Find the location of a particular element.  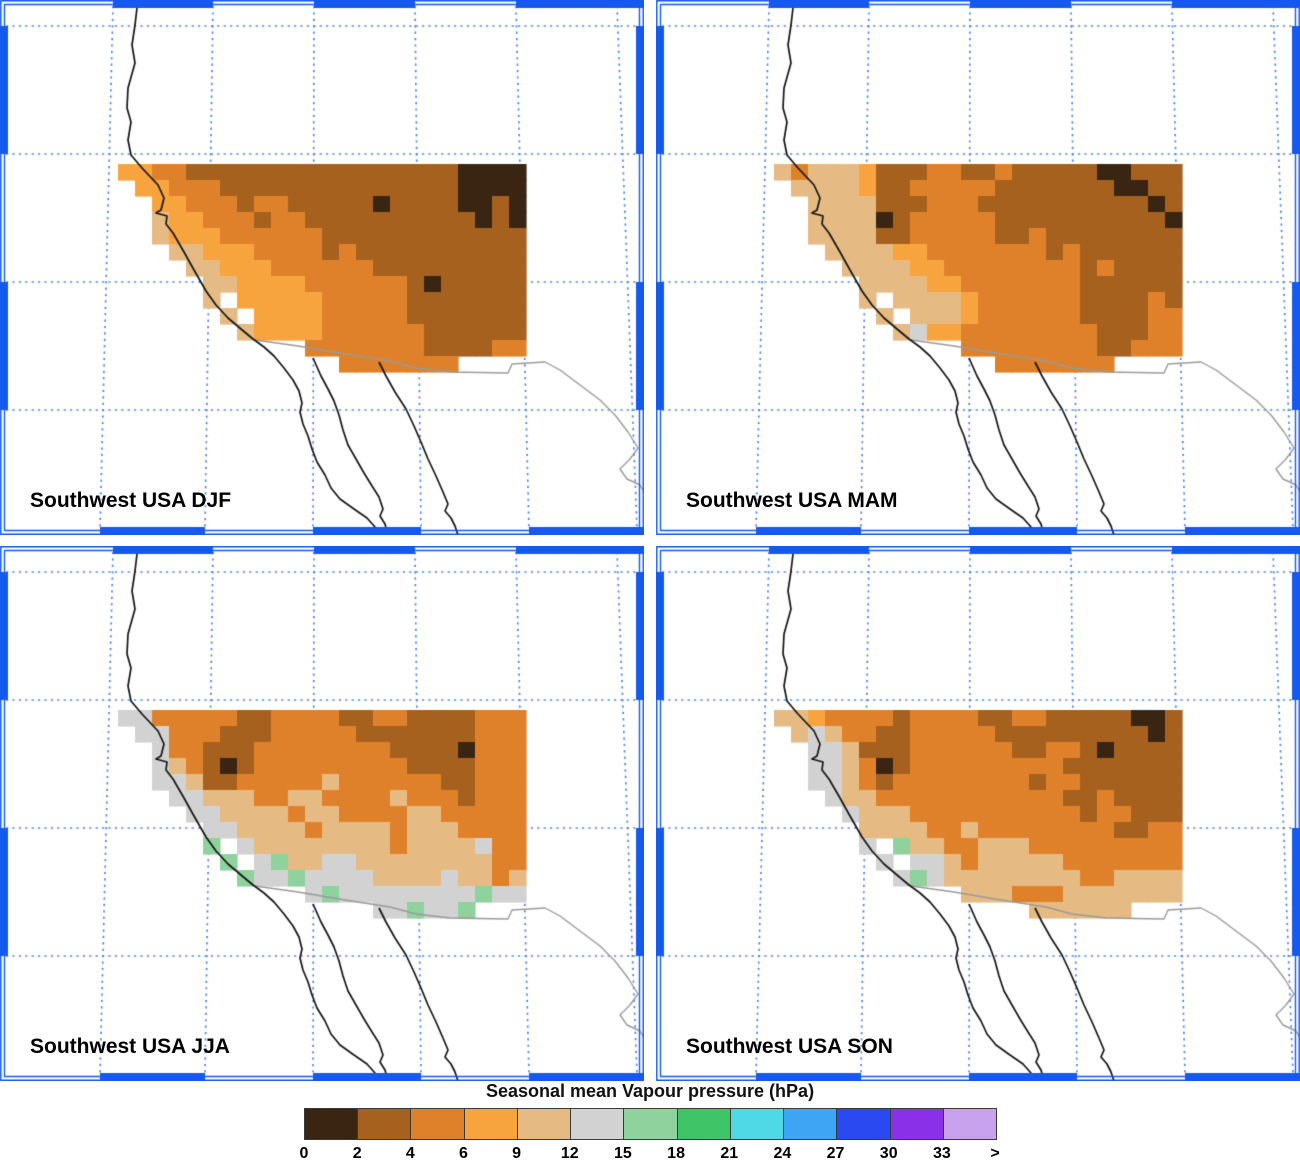

colorbar-tick-label: 6 is located at coordinates (463, 1153).